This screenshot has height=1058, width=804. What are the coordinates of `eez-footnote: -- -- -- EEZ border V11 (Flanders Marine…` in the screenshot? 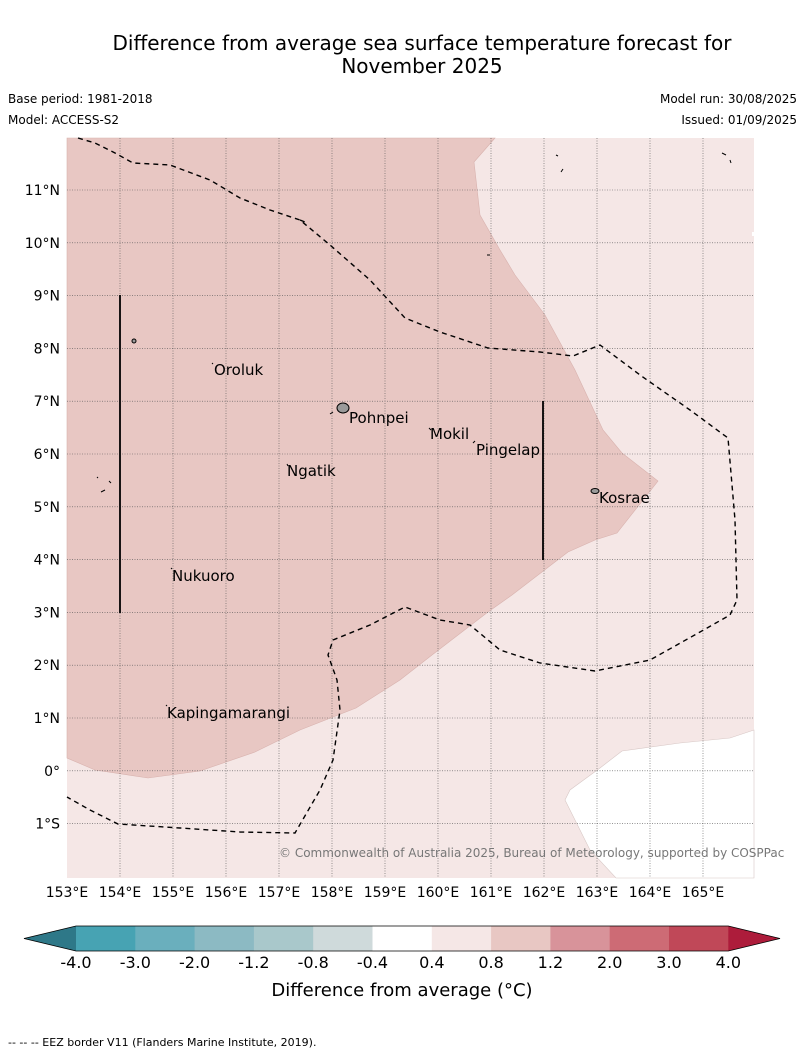 It's located at (162, 1042).